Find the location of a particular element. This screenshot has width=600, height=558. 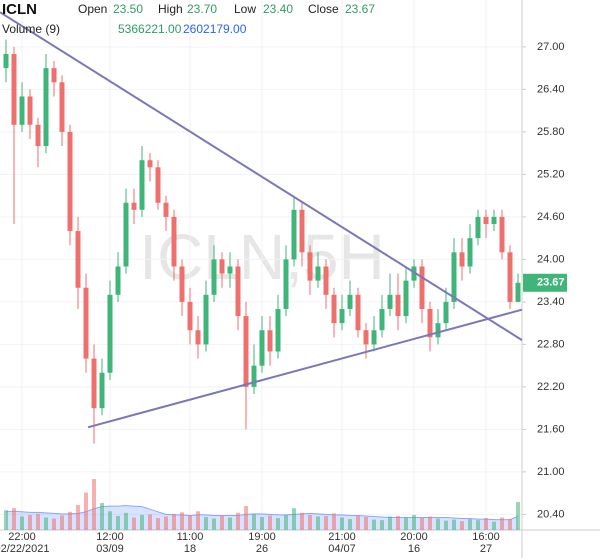

y-tick-label: 27.00 is located at coordinates (551, 47).